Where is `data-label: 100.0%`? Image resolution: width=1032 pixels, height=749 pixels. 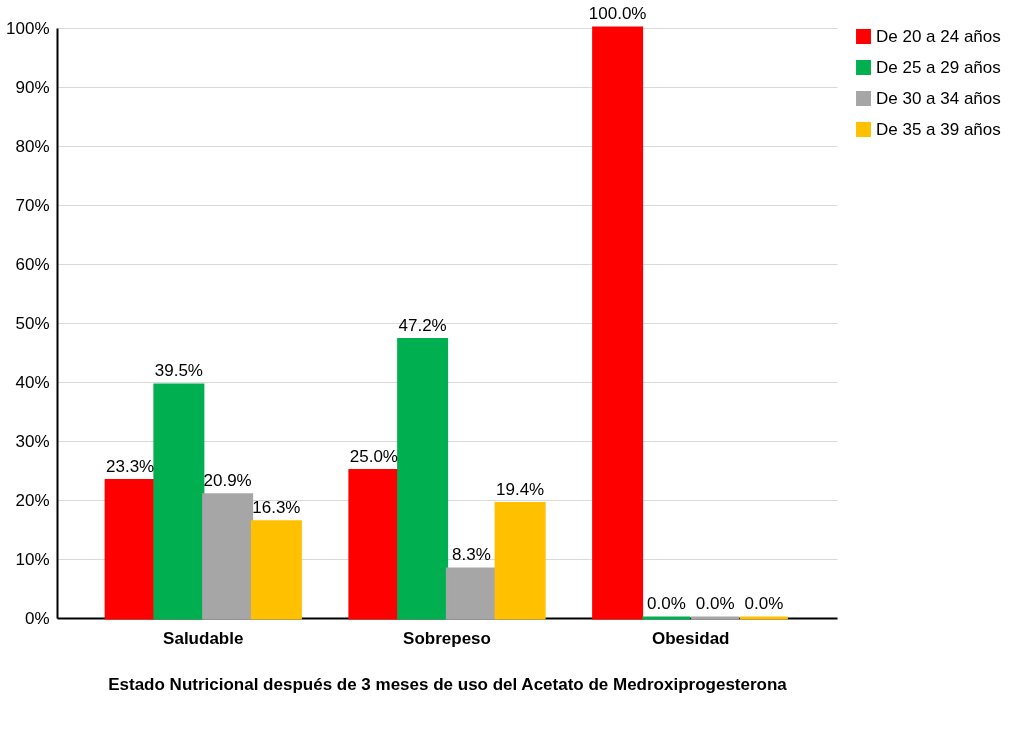
data-label: 100.0% is located at coordinates (617, 13).